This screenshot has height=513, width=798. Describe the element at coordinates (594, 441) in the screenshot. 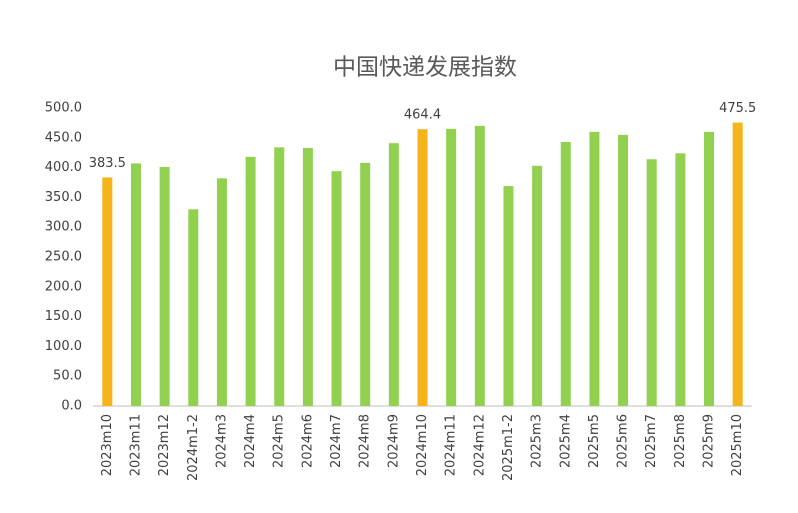

I see `x-tick-label: 2025m5` at that location.